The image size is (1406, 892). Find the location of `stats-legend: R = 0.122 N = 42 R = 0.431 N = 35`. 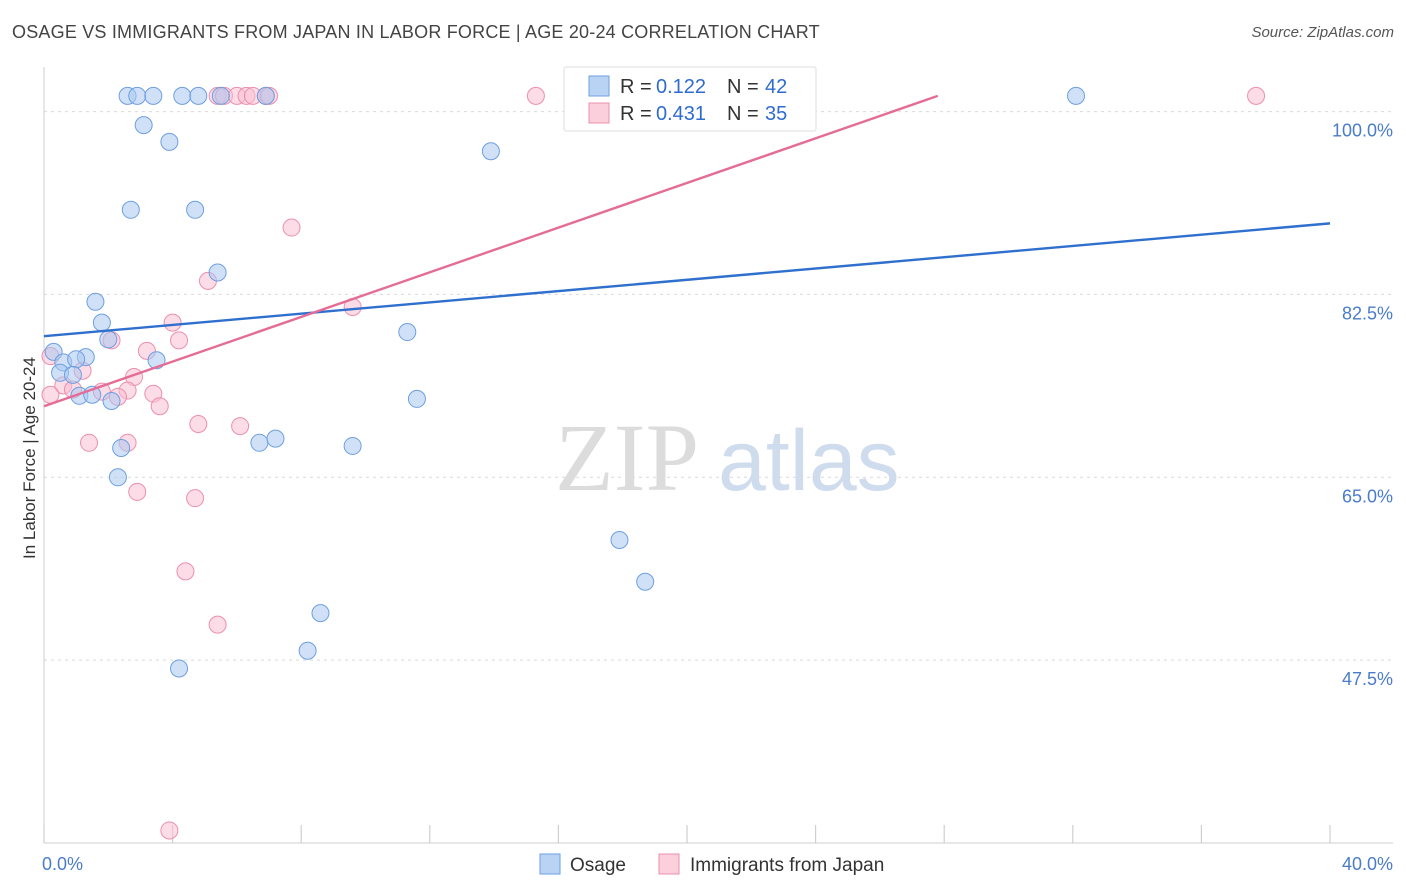

stats-legend: R = 0.122 N = 42 R = 0.431 N = 35 is located at coordinates (690, 99).